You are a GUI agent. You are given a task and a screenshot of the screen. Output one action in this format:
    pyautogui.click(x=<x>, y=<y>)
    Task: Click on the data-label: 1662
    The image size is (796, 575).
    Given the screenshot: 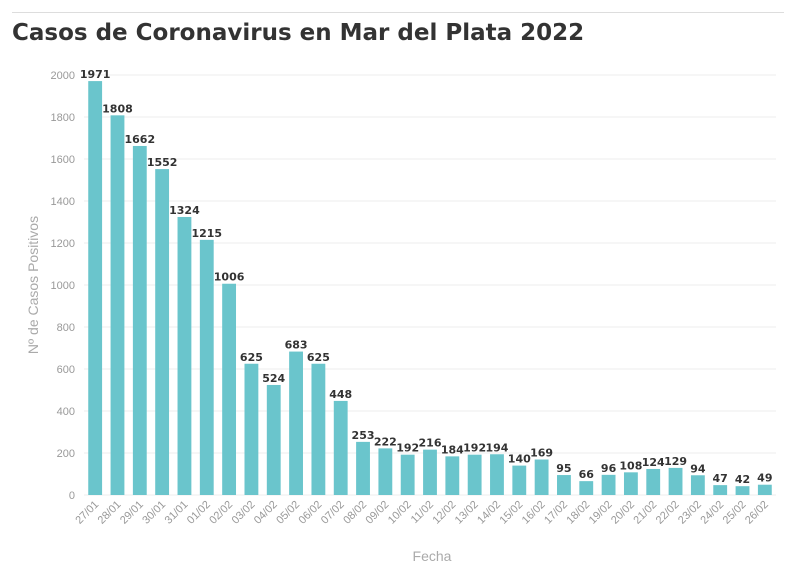 What is the action you would take?
    pyautogui.click(x=139, y=139)
    